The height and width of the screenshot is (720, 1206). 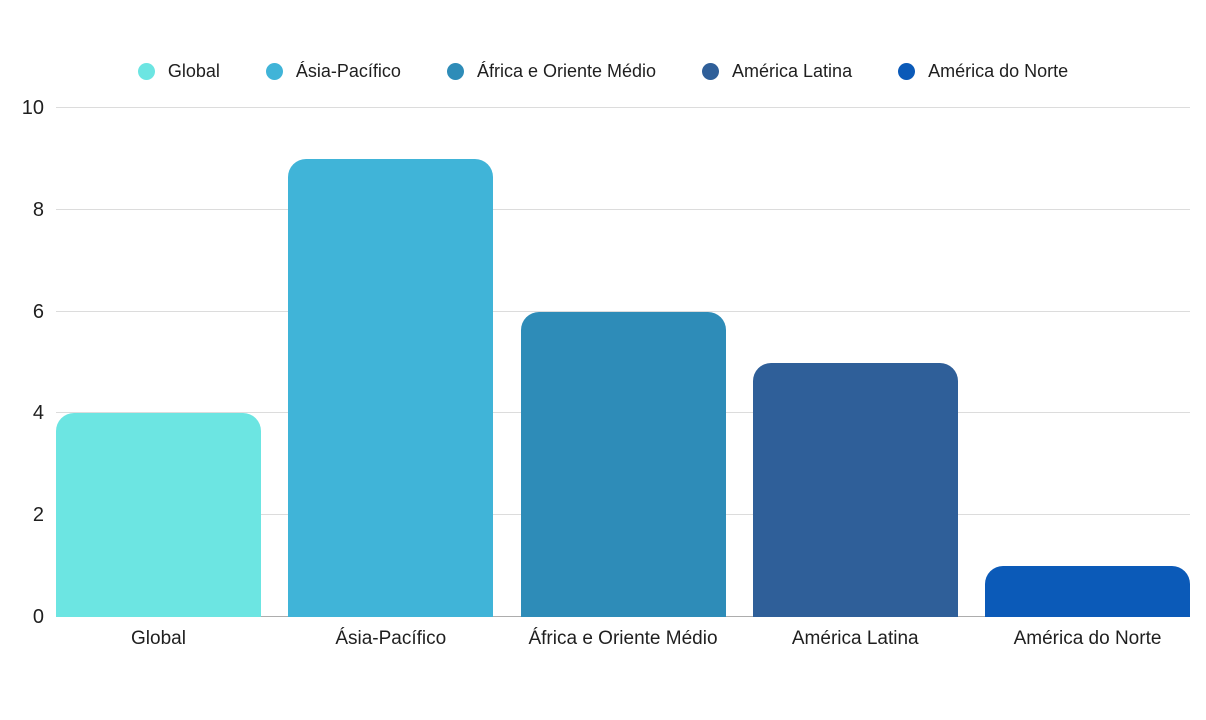 What do you see at coordinates (158, 515) in the screenshot?
I see `bar-global` at bounding box center [158, 515].